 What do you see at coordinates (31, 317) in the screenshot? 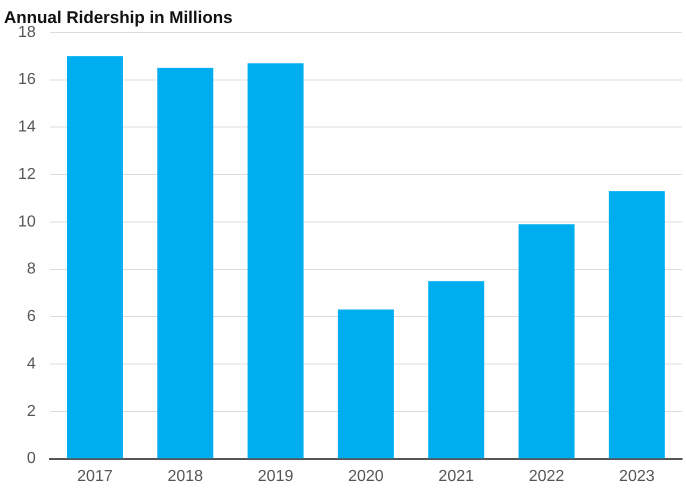
I see `y-tick-label: 6` at bounding box center [31, 317].